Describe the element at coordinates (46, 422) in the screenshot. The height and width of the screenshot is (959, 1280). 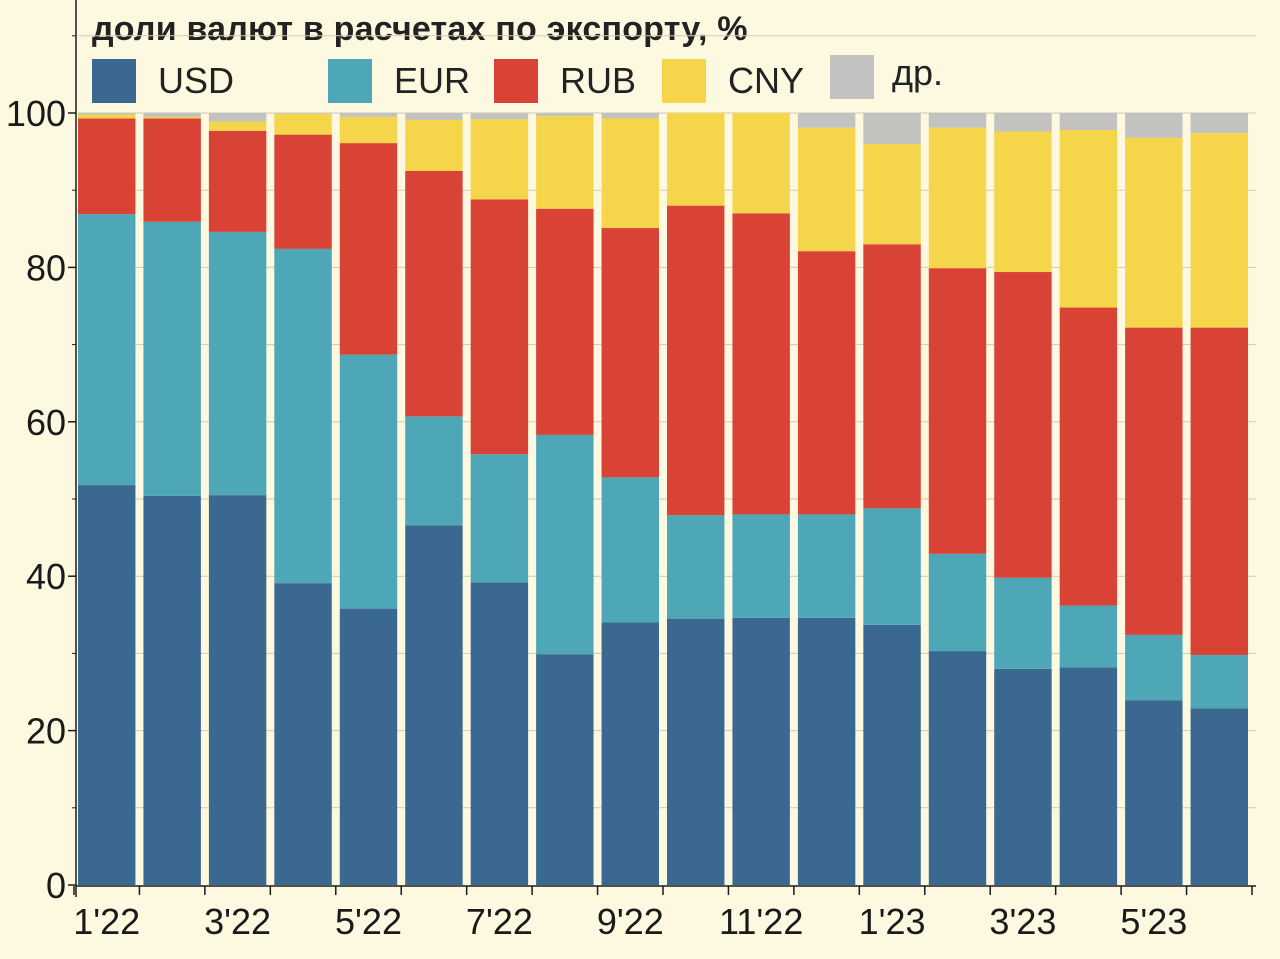
I see `y-tick-label-60: 60` at that location.